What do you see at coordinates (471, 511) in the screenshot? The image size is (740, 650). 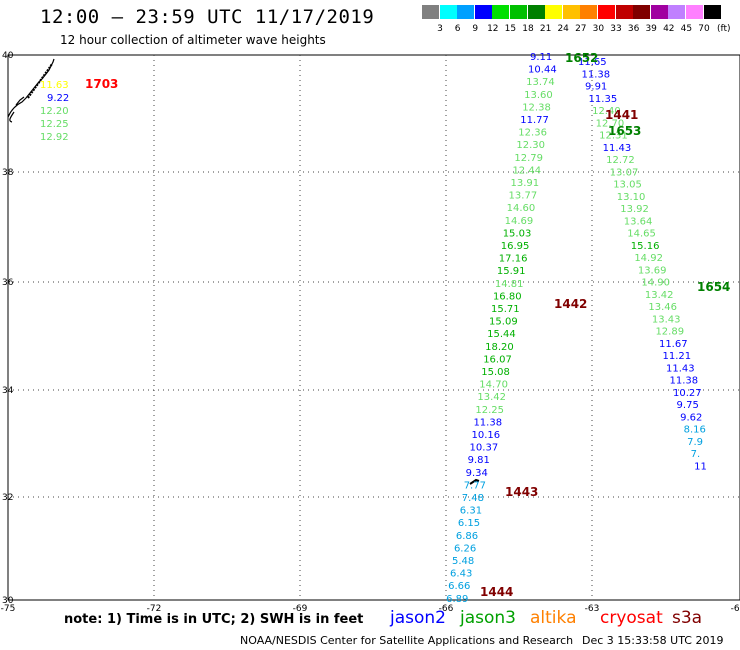 I see `wave-height-value: 6.31` at bounding box center [471, 511].